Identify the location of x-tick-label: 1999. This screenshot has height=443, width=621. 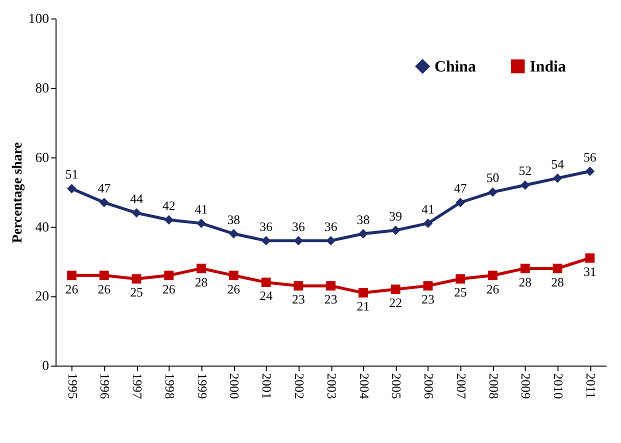
(201, 386).